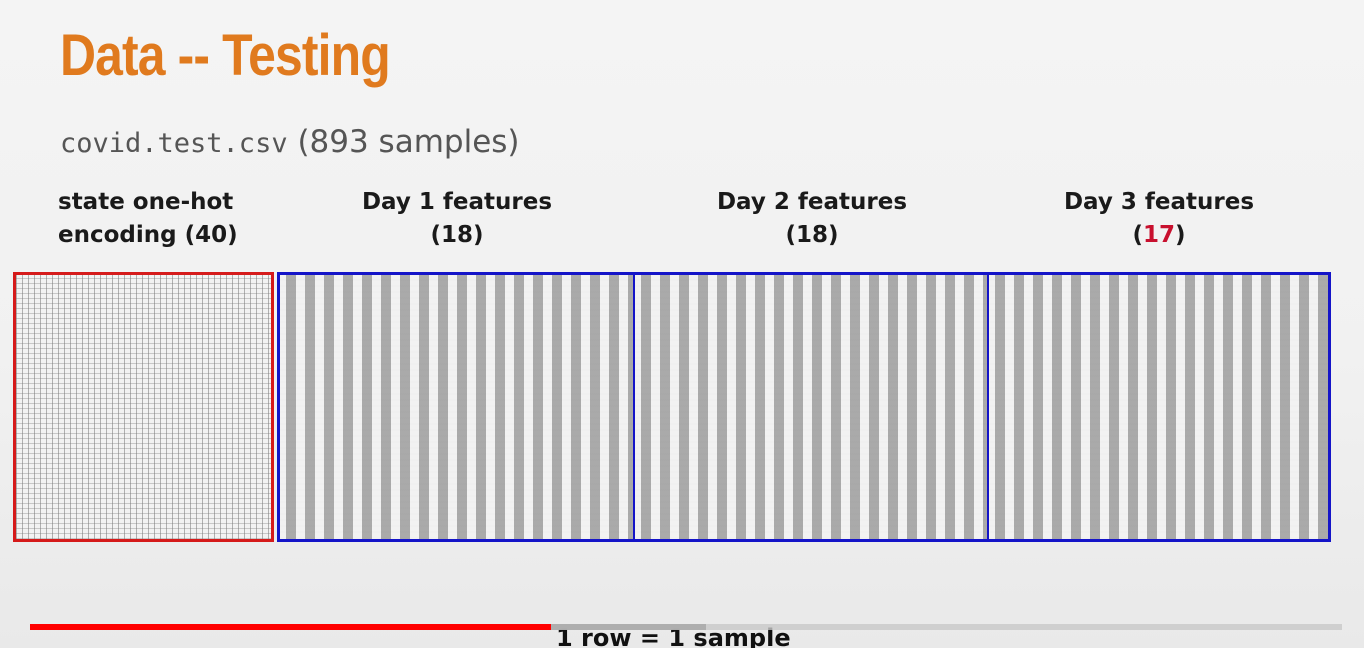 The height and width of the screenshot is (648, 1364). What do you see at coordinates (290, 142) in the screenshot?
I see `slide-subtitle: covid.test.csv (893 samples)` at bounding box center [290, 142].